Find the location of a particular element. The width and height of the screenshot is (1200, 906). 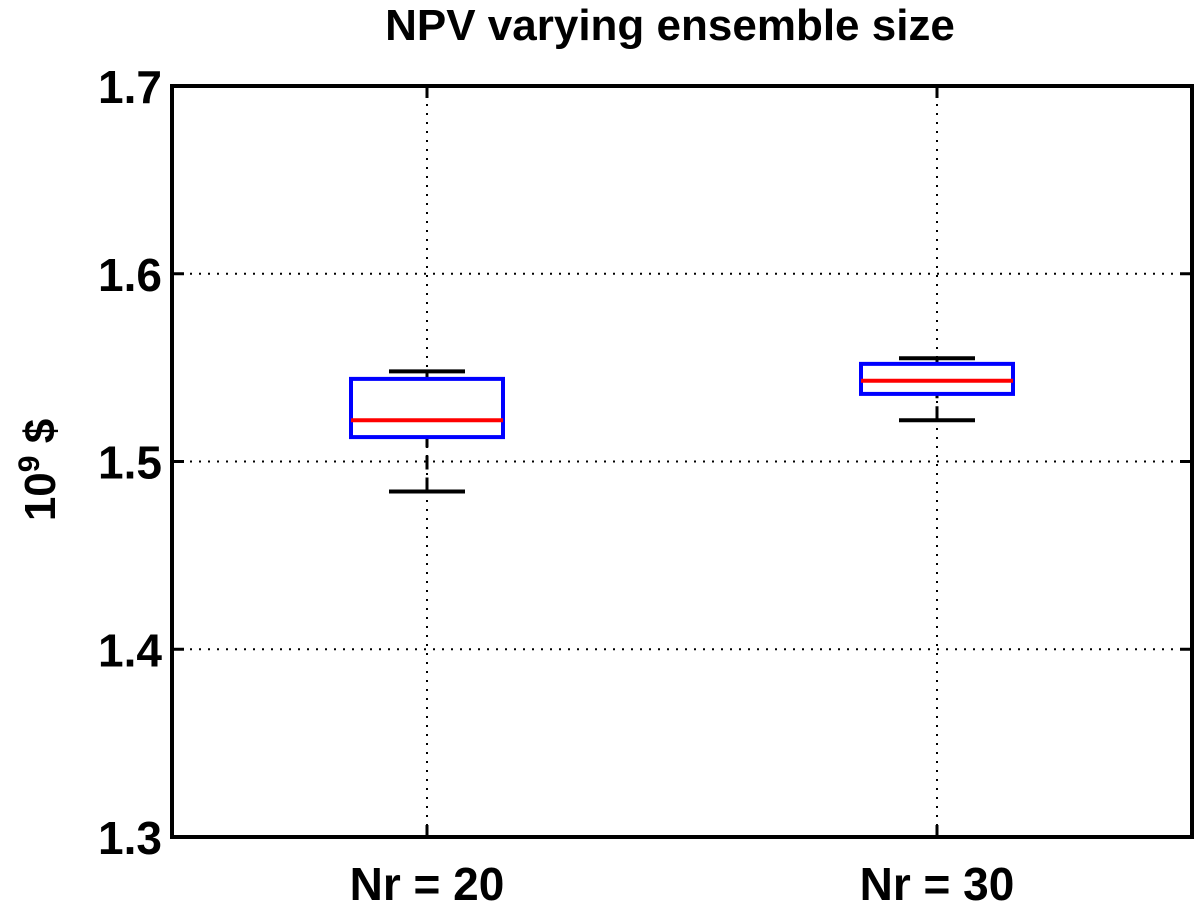

box-plots is located at coordinates (682, 425).